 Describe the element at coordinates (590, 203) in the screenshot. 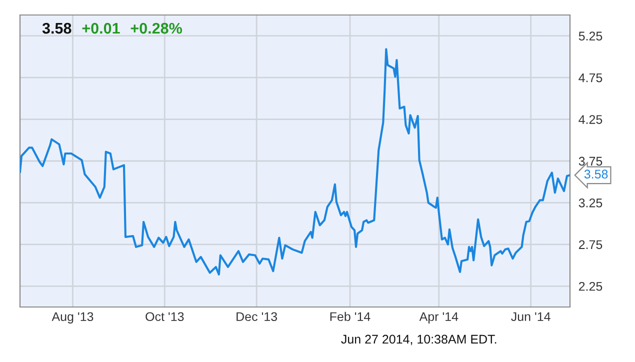

I see `y-tick-label: 3.25` at that location.